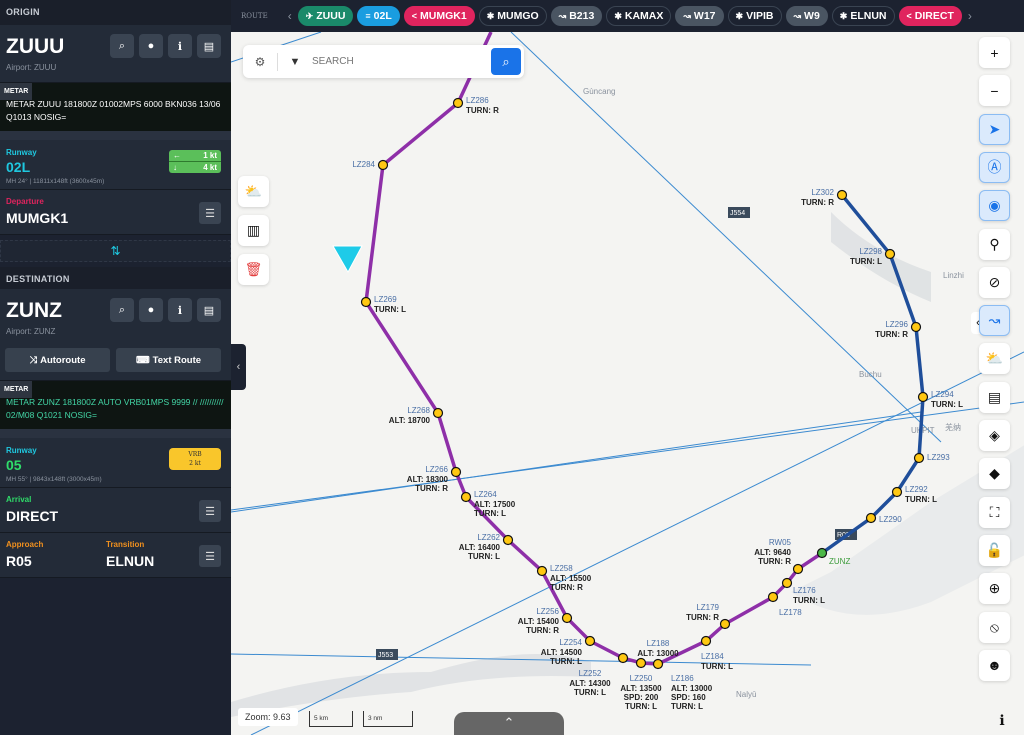 The image size is (1024, 735). What do you see at coordinates (994, 397) in the screenshot?
I see `clipboard-icon: ▤` at bounding box center [994, 397].